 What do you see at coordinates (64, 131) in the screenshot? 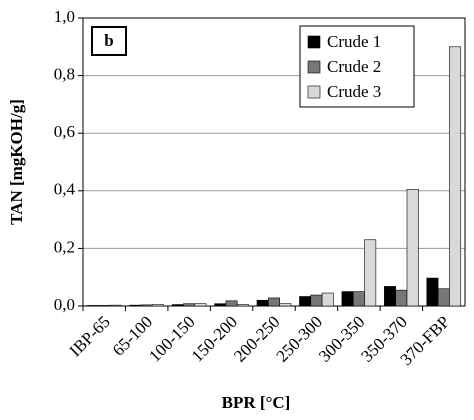
I see `y-tick-label: 0,6` at bounding box center [64, 131].